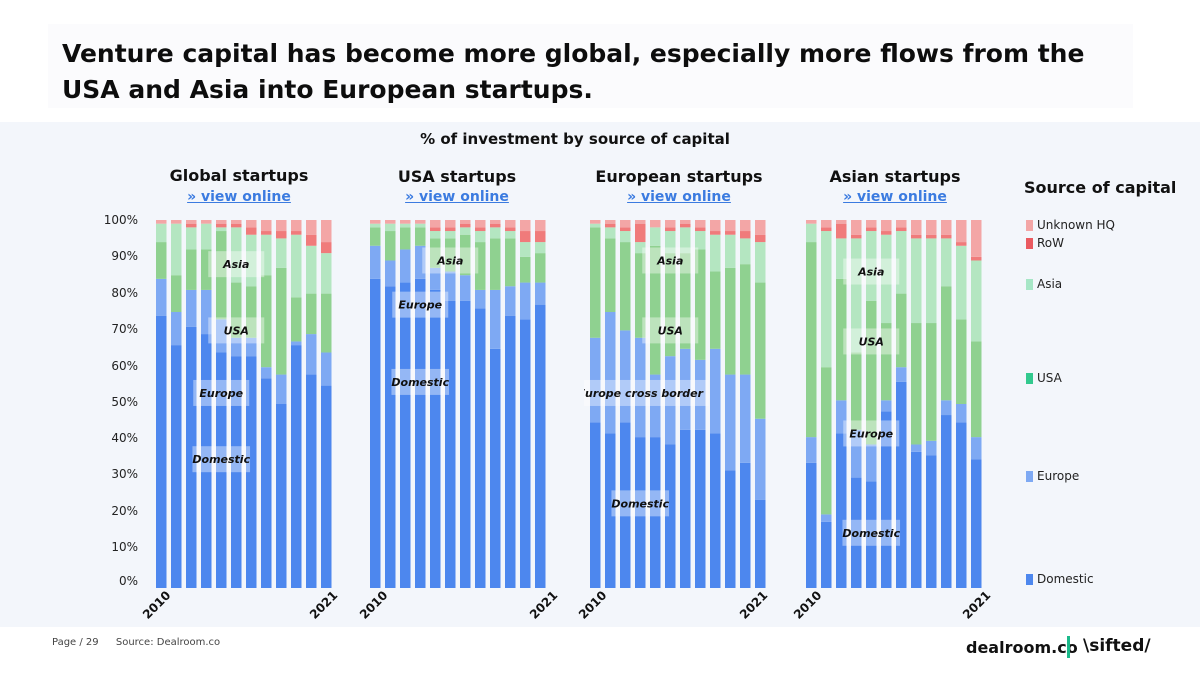  Describe the element at coordinates (124, 402) in the screenshot. I see `y-tick-label: 50%` at that location.